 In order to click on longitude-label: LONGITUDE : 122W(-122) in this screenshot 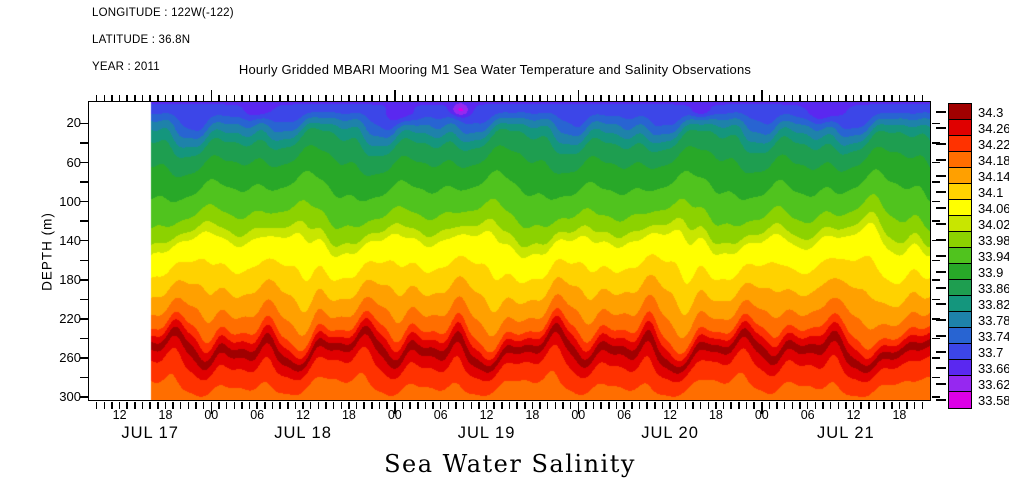, I will do `click(163, 13)`.